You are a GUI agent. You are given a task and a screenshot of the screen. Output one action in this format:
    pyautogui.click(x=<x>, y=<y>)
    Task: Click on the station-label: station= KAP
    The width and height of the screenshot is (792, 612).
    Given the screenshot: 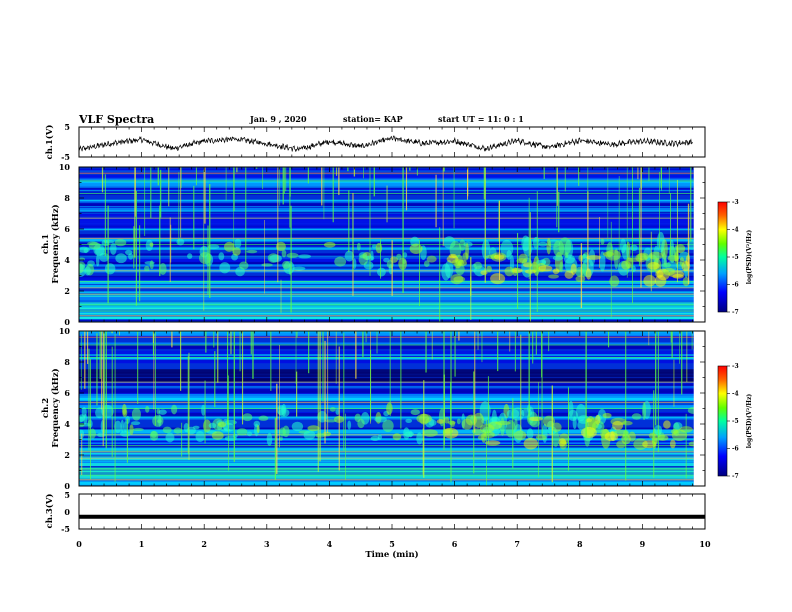 What is the action you would take?
    pyautogui.click(x=373, y=119)
    